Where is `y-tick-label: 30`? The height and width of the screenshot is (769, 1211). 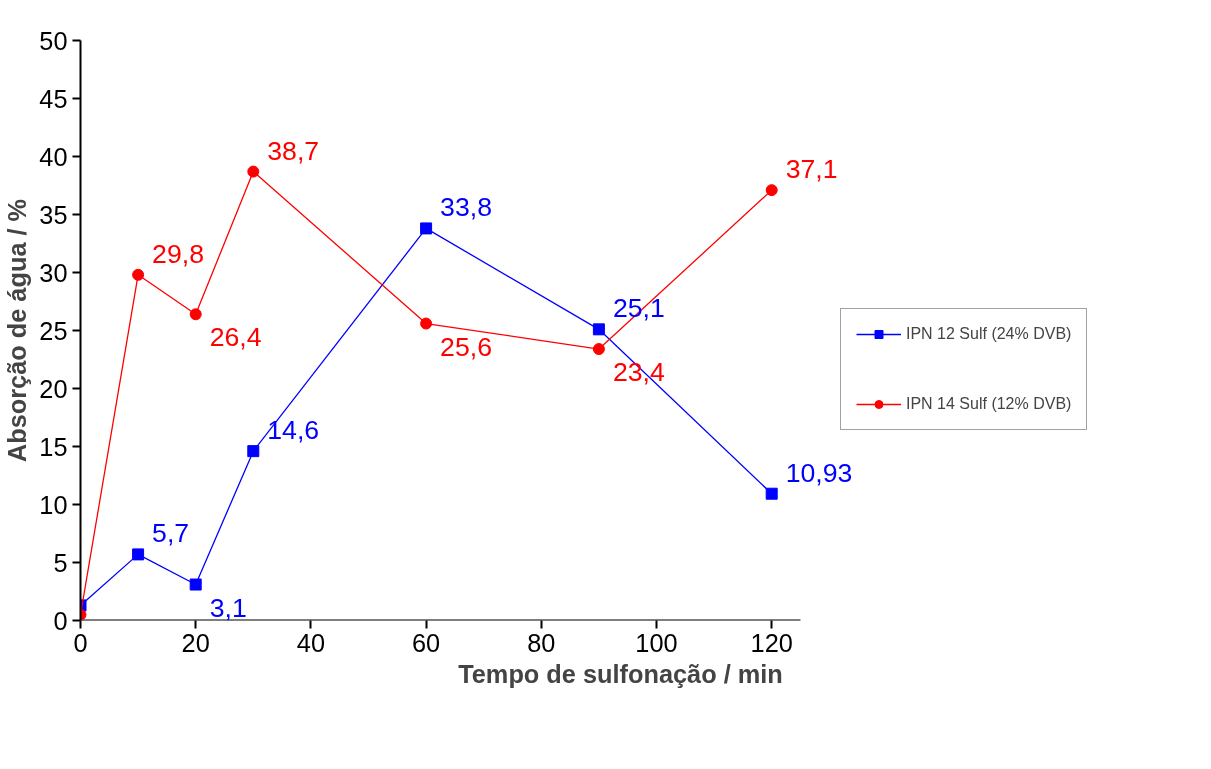 y-tick-label: 30 is located at coordinates (53, 272).